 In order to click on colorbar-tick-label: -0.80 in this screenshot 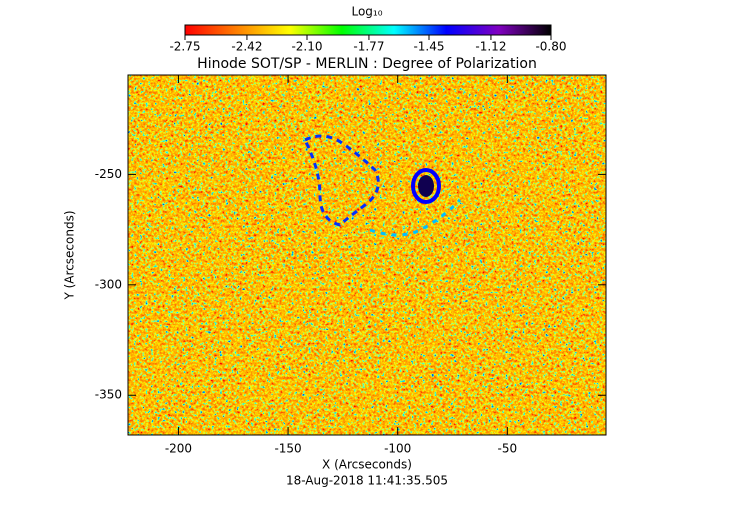, I will do `click(550, 47)`.